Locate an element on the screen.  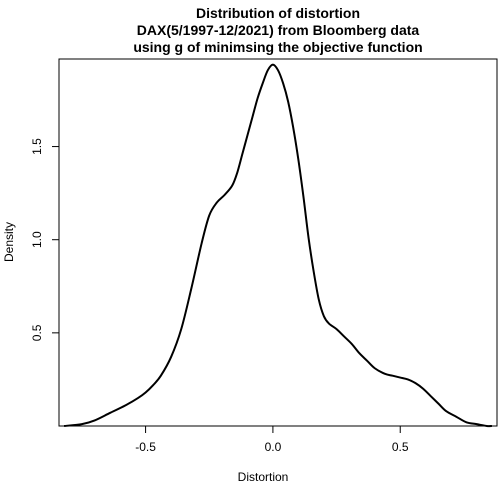
y-axis: 0.5 1.0 1.5 is located at coordinates (44, 239).